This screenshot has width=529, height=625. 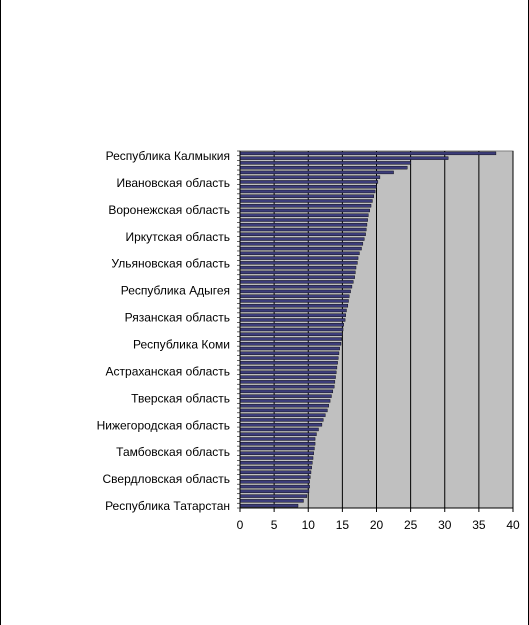 I want to click on category-label: Республика Калмыкия, so click(x=168, y=156).